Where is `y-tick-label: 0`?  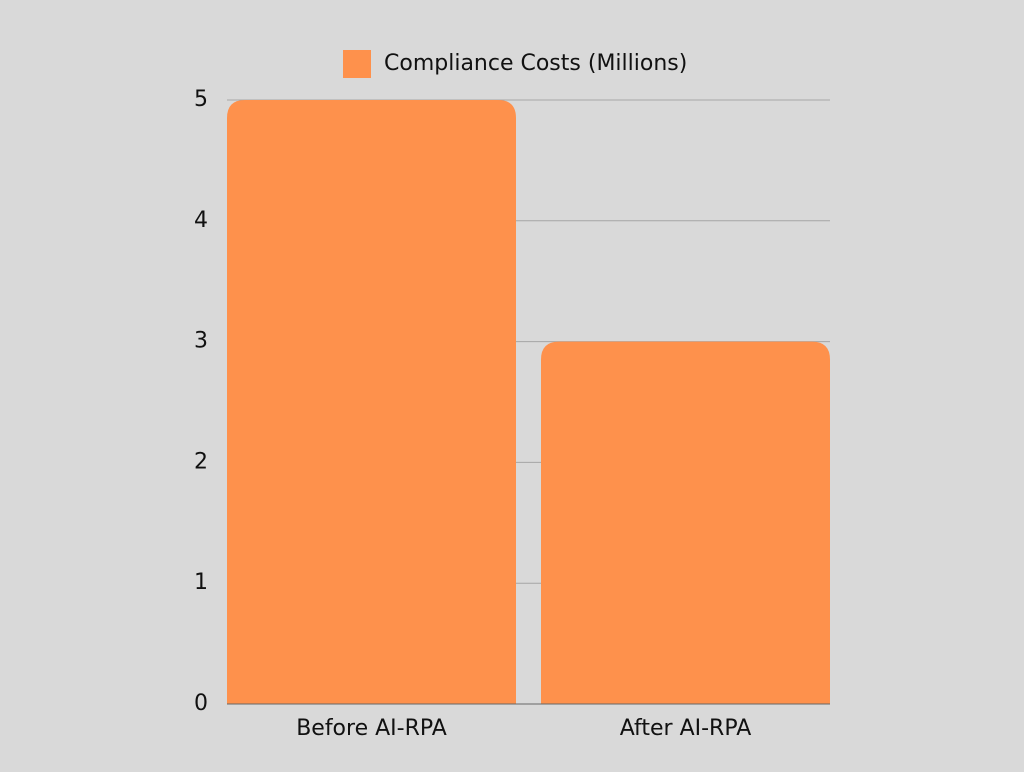
y-tick-label: 0 is located at coordinates (201, 703).